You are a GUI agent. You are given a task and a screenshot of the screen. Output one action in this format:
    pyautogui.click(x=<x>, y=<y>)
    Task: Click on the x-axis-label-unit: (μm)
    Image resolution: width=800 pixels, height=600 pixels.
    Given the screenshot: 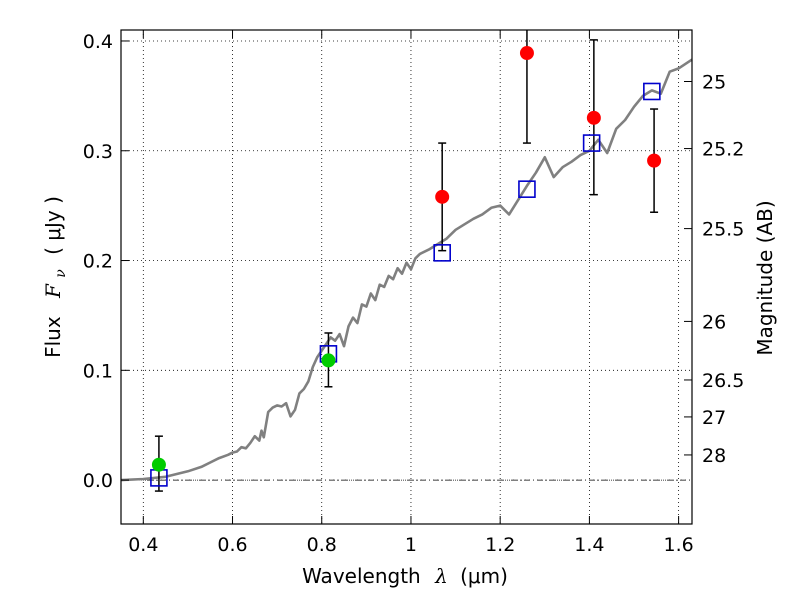 What is the action you would take?
    pyautogui.click(x=484, y=576)
    